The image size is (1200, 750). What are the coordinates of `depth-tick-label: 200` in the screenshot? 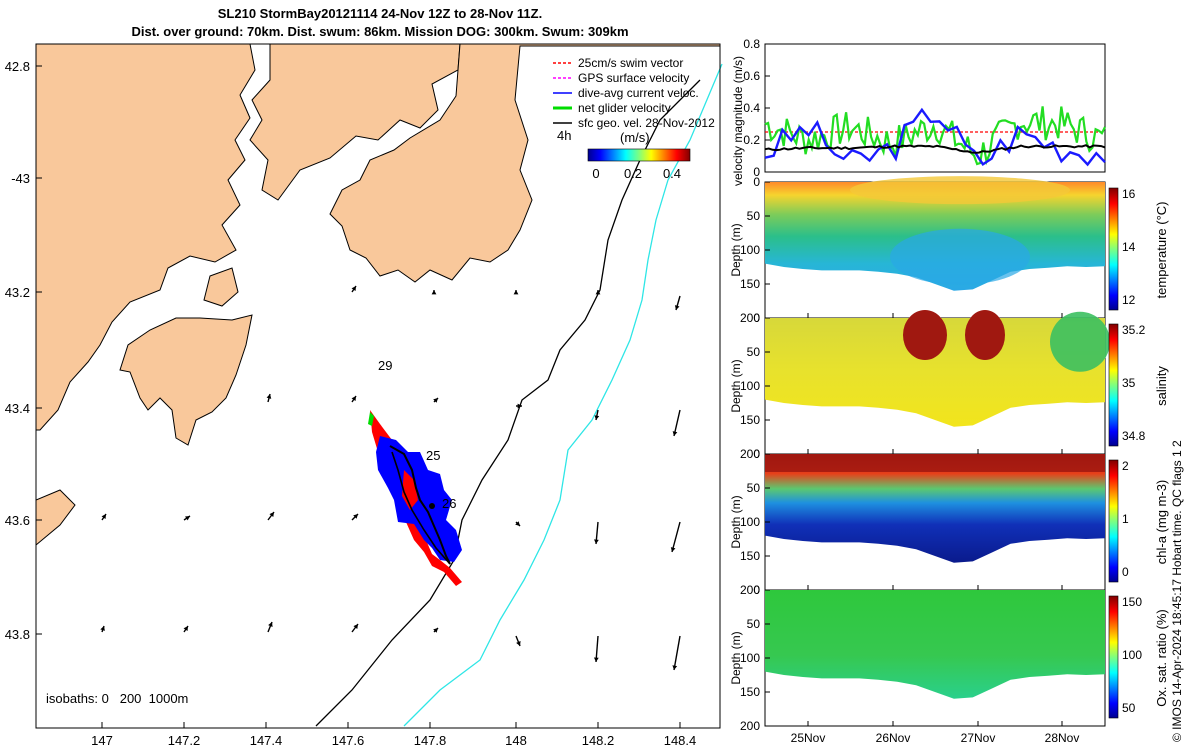 It's located at (750, 590).